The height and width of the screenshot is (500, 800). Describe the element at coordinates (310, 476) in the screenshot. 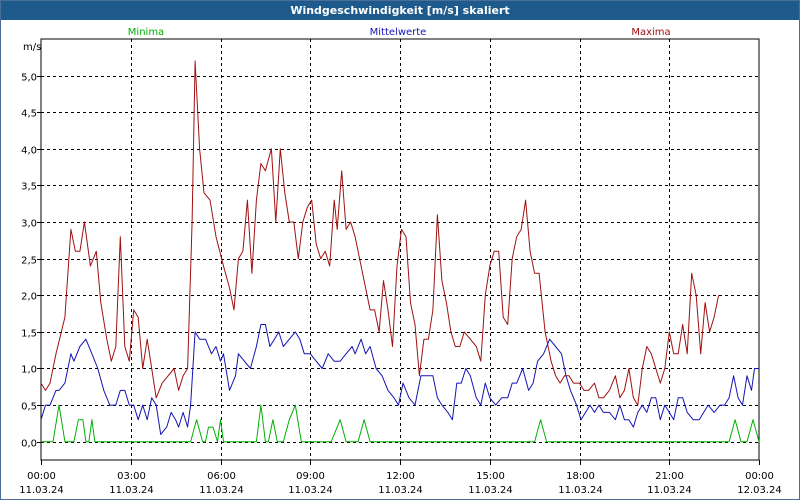

I see `x-tick-time-label: 09:00` at that location.